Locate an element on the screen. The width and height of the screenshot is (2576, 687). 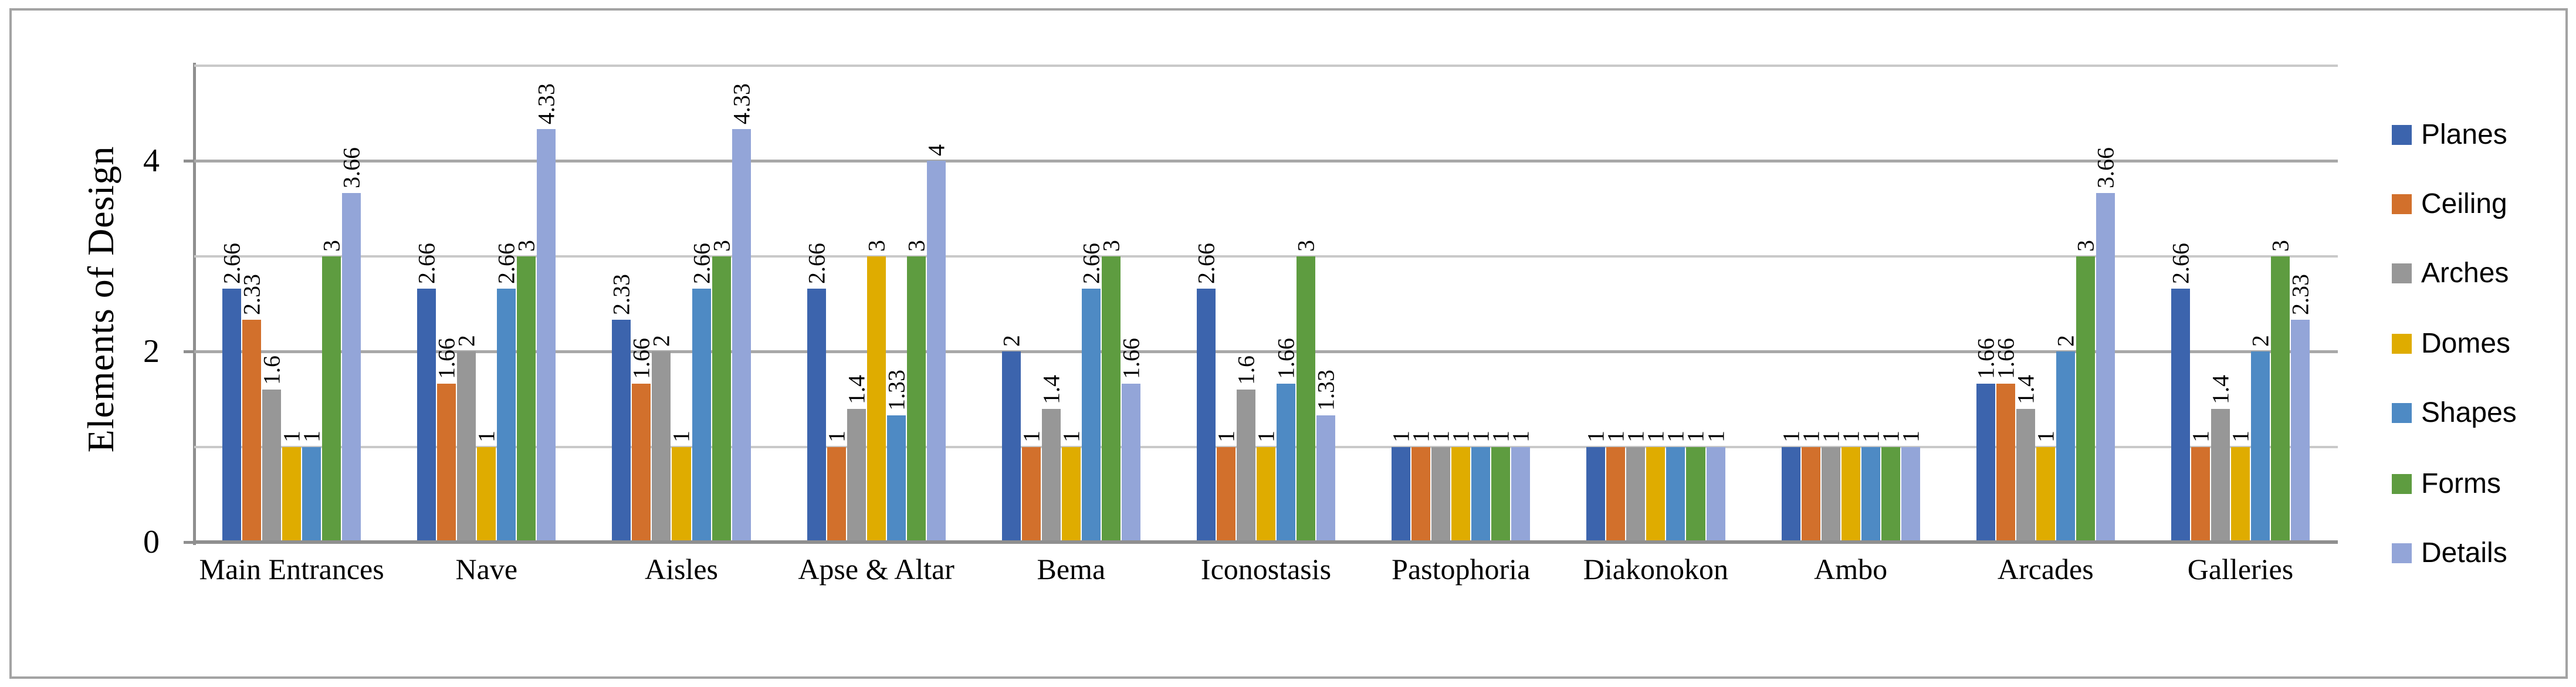
bar-group-aisles: 2.33 1.66 2 1 2.66 3 4.33 is located at coordinates (681, 303).